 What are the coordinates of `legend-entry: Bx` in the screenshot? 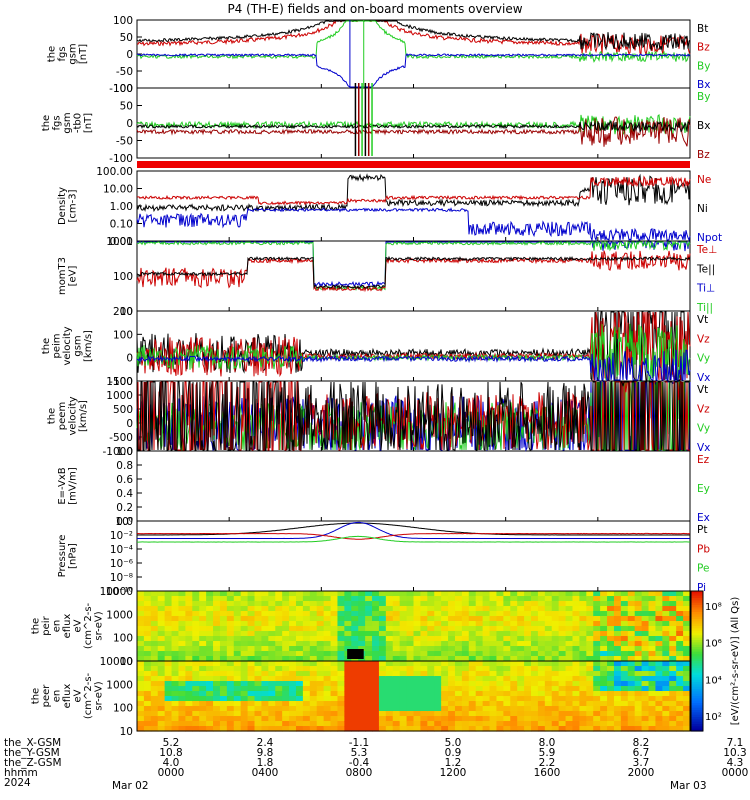 It's located at (703, 85).